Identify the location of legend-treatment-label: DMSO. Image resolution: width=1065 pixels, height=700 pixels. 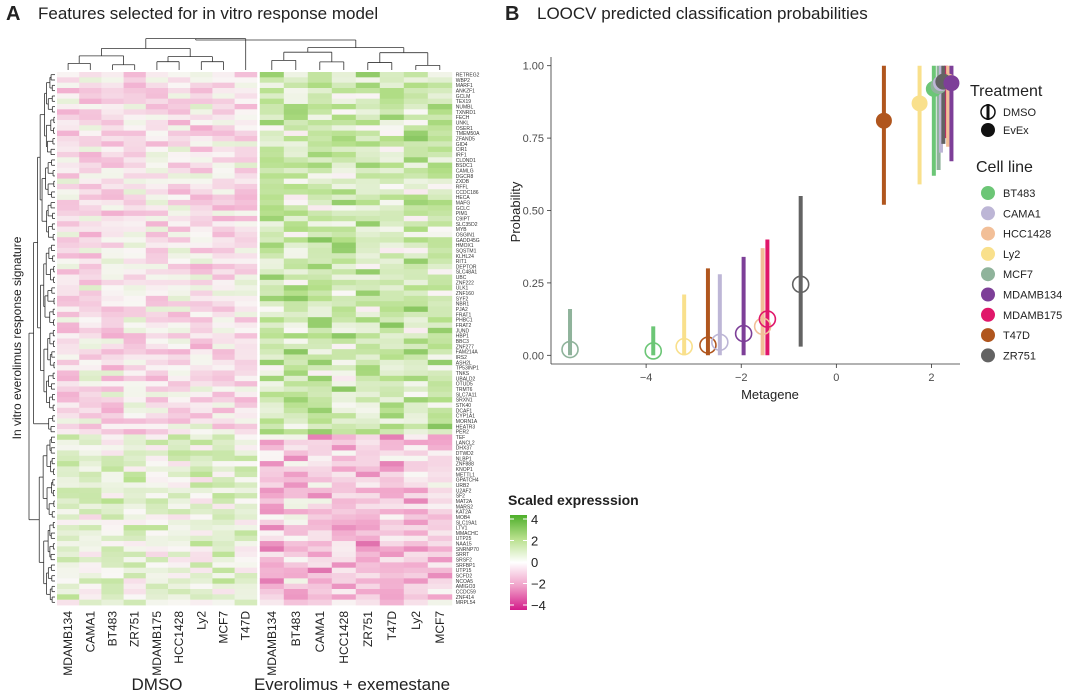
(1019, 113).